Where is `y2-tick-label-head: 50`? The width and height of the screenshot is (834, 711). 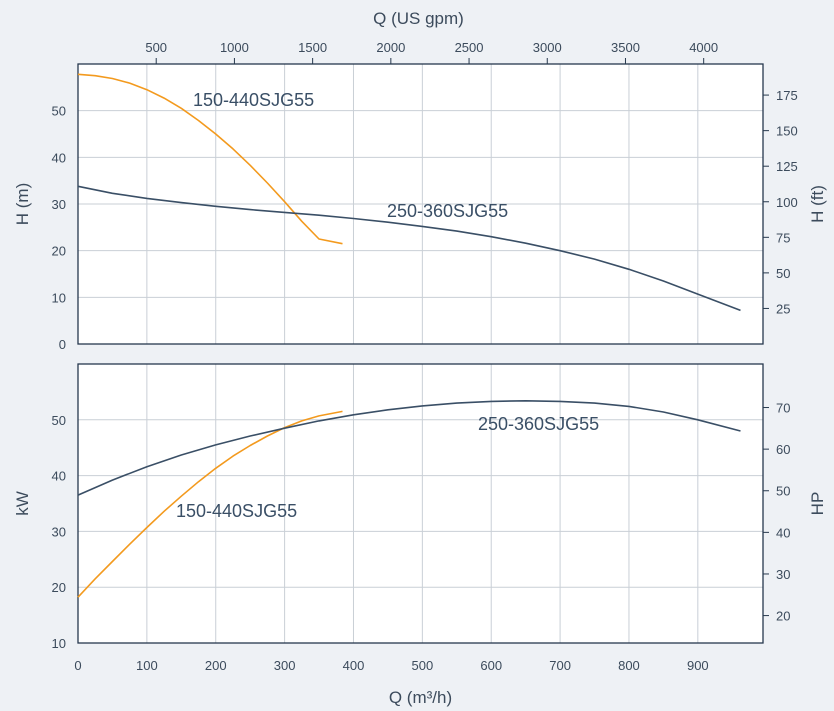
y2-tick-label-head: 50 is located at coordinates (783, 273).